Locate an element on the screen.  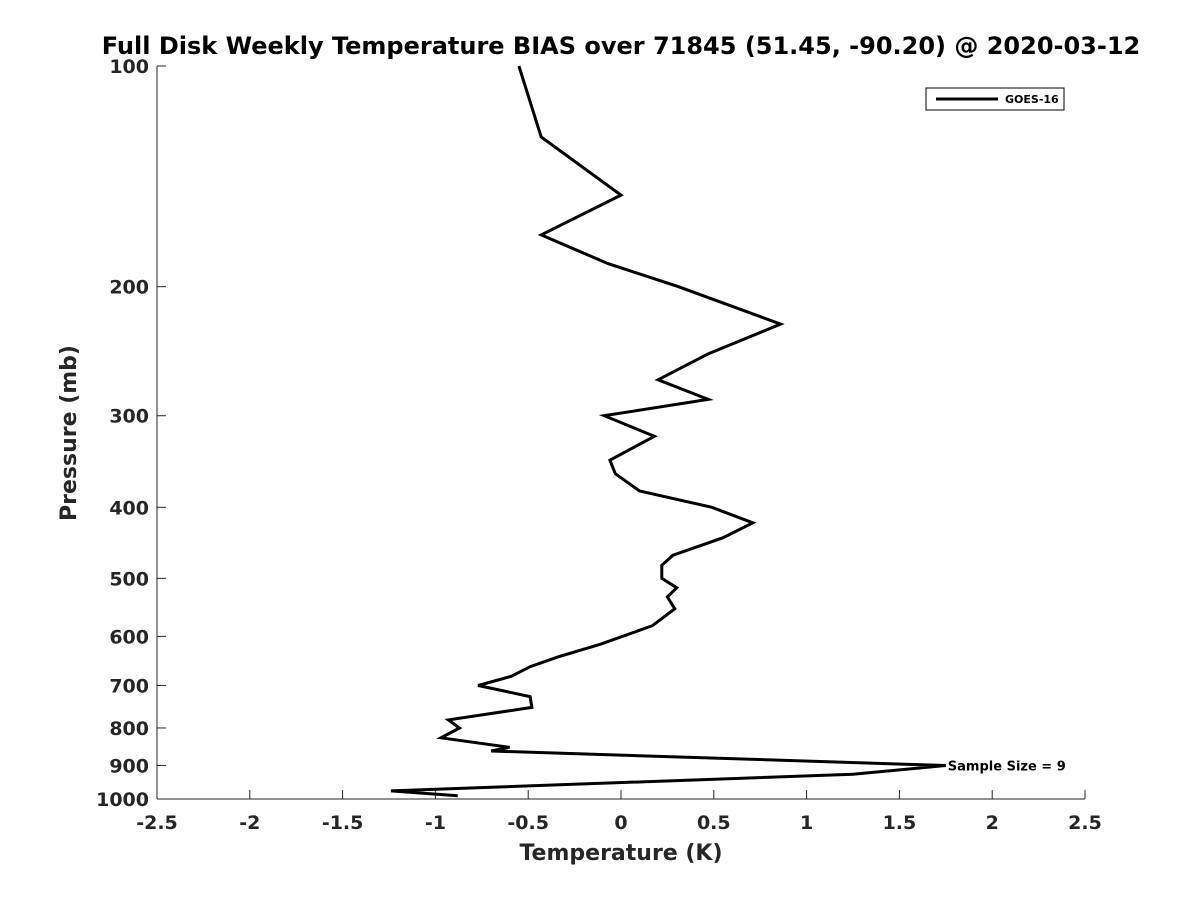
x-tick-label: 2.5 is located at coordinates (1085, 823).